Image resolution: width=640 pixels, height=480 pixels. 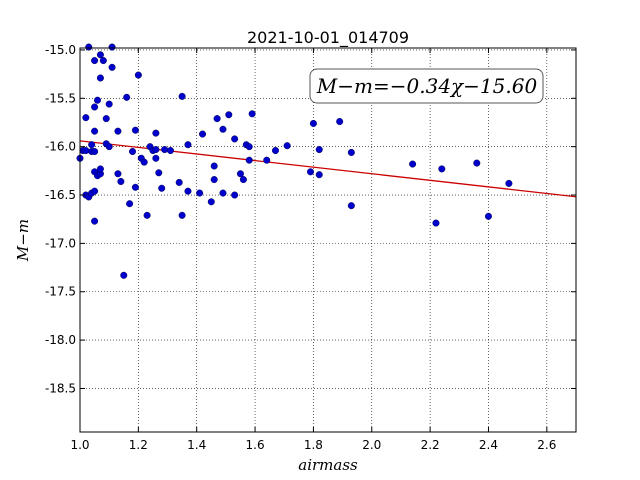 I want to click on x-tick-label: 1.2, so click(x=138, y=445).